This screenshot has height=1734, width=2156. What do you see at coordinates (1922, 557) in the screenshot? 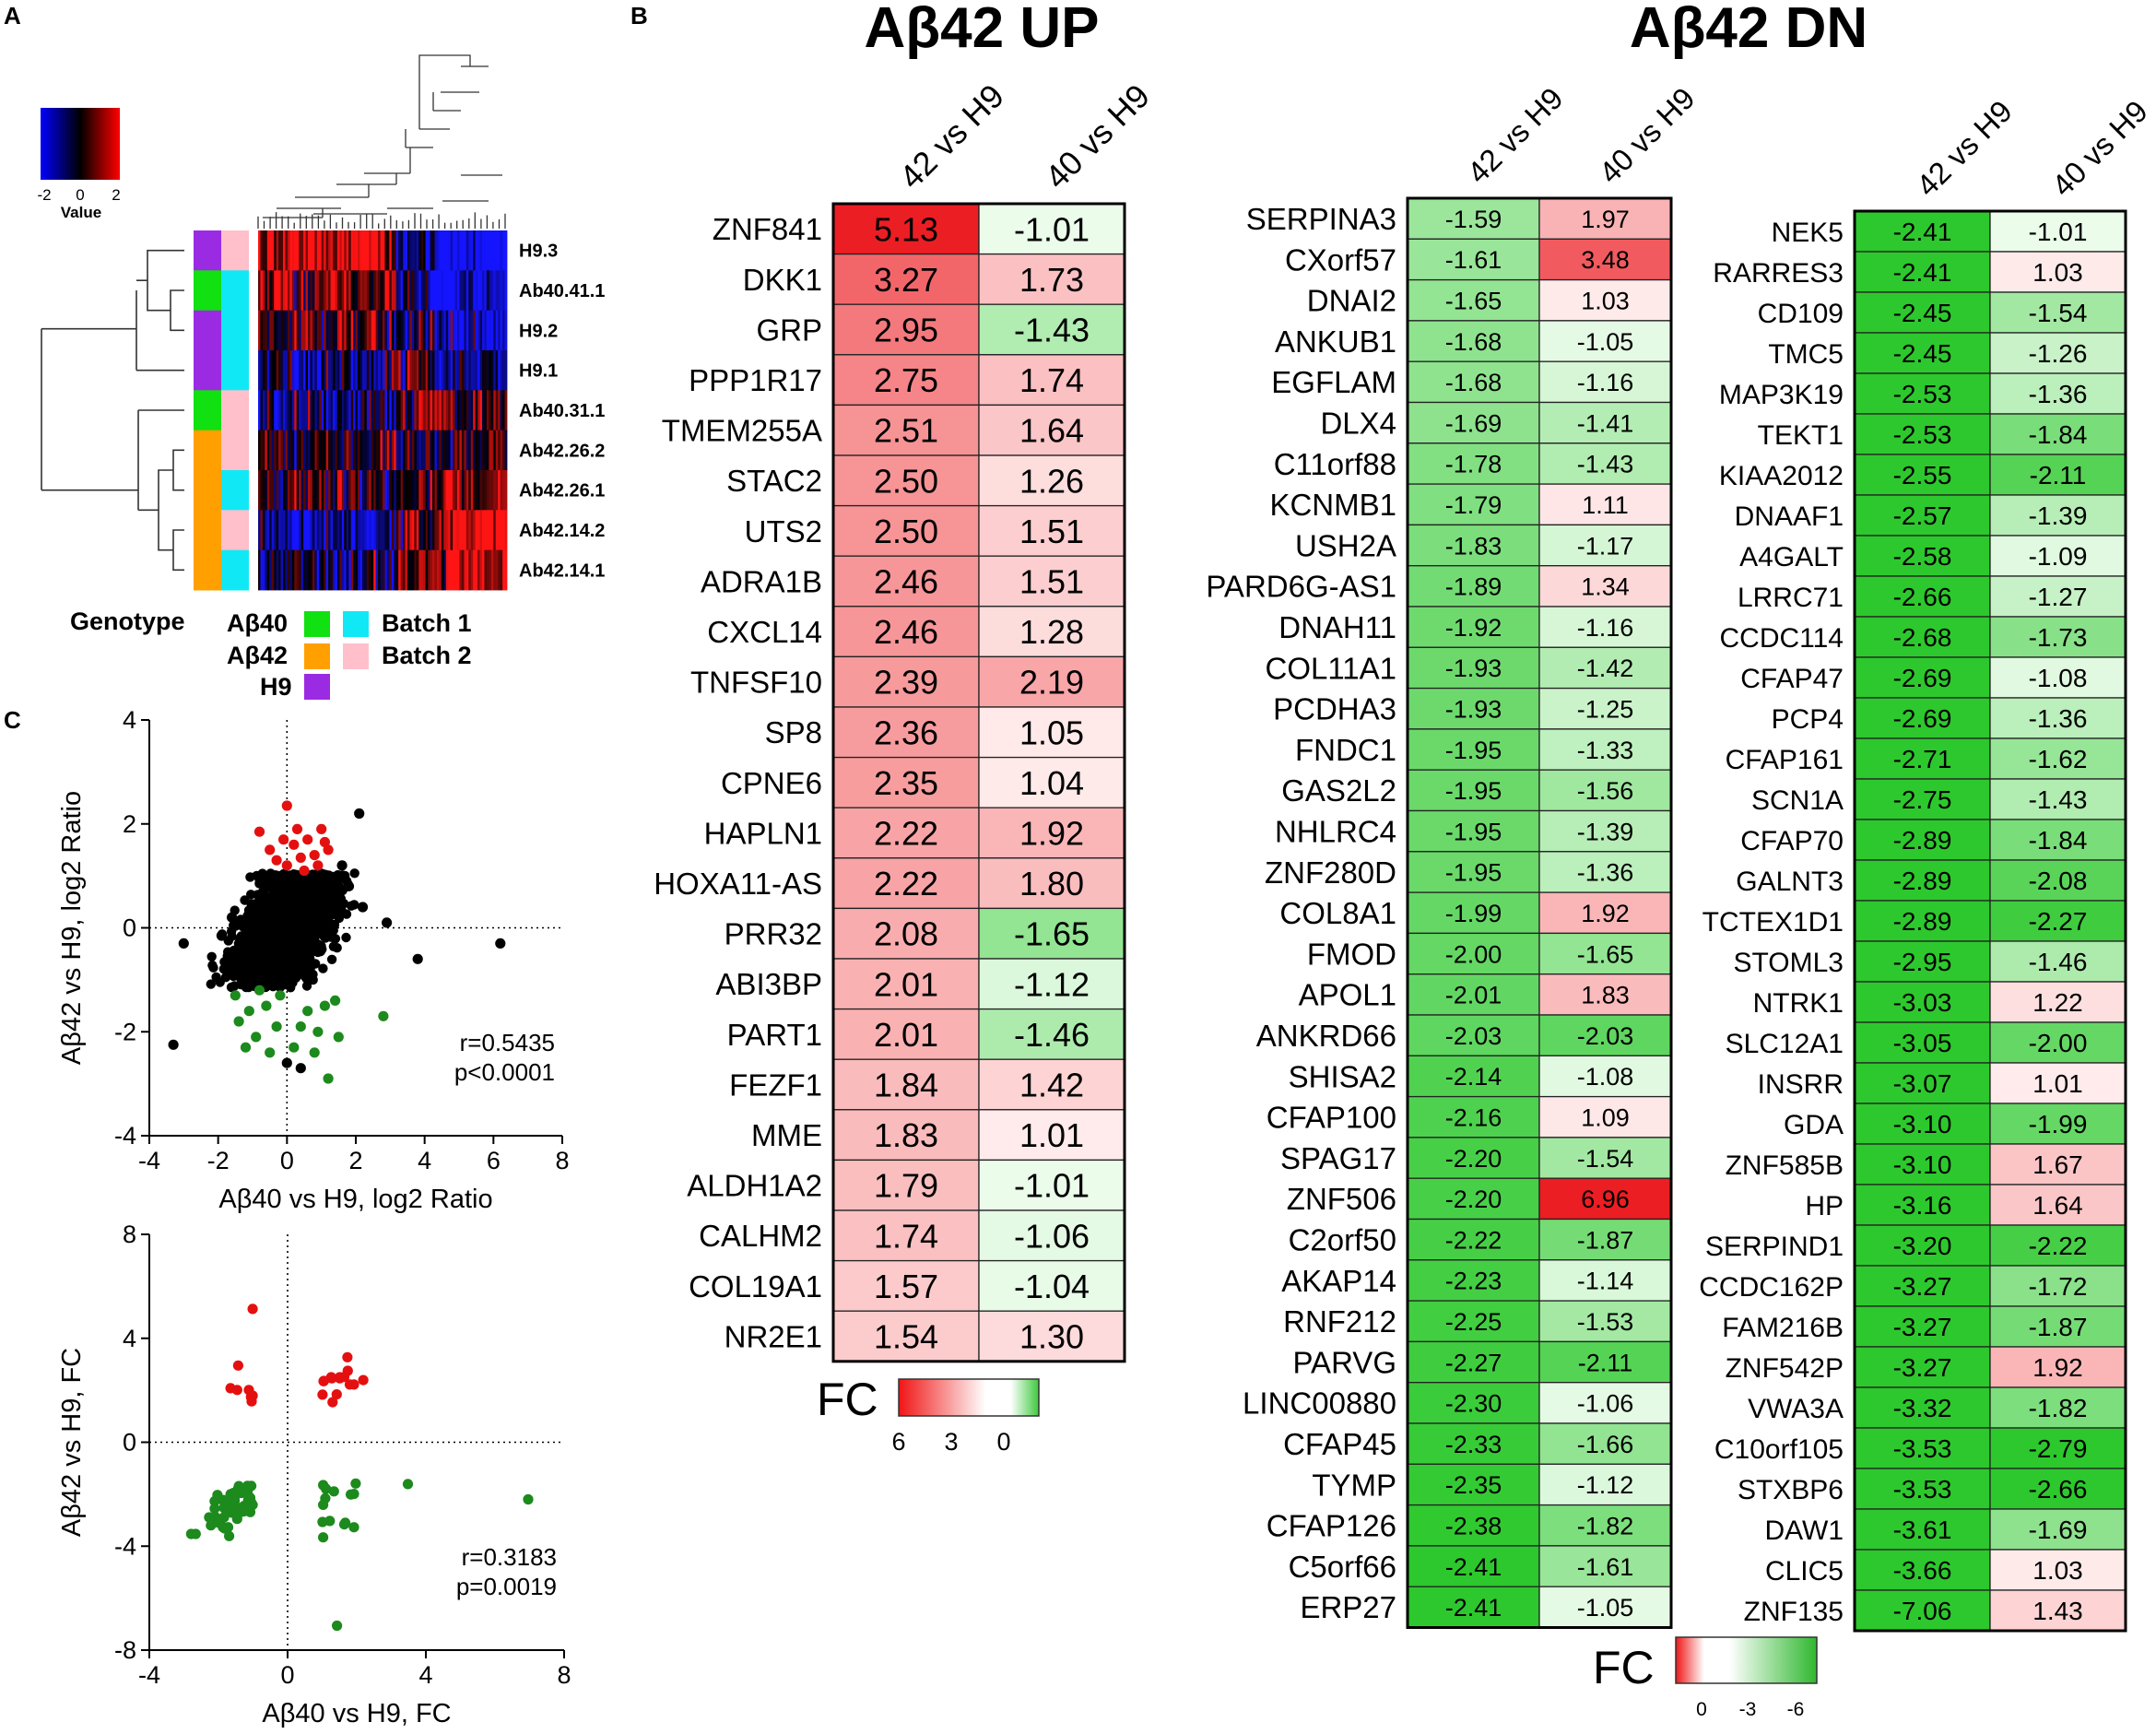
I see `fc-value: -2.58` at bounding box center [1922, 557].